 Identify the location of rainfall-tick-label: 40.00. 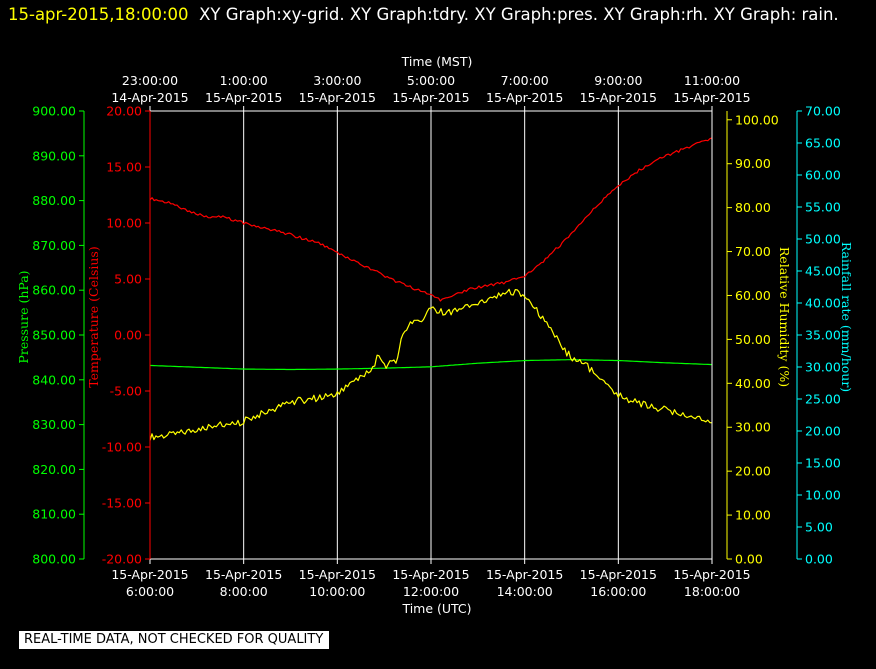
(823, 303).